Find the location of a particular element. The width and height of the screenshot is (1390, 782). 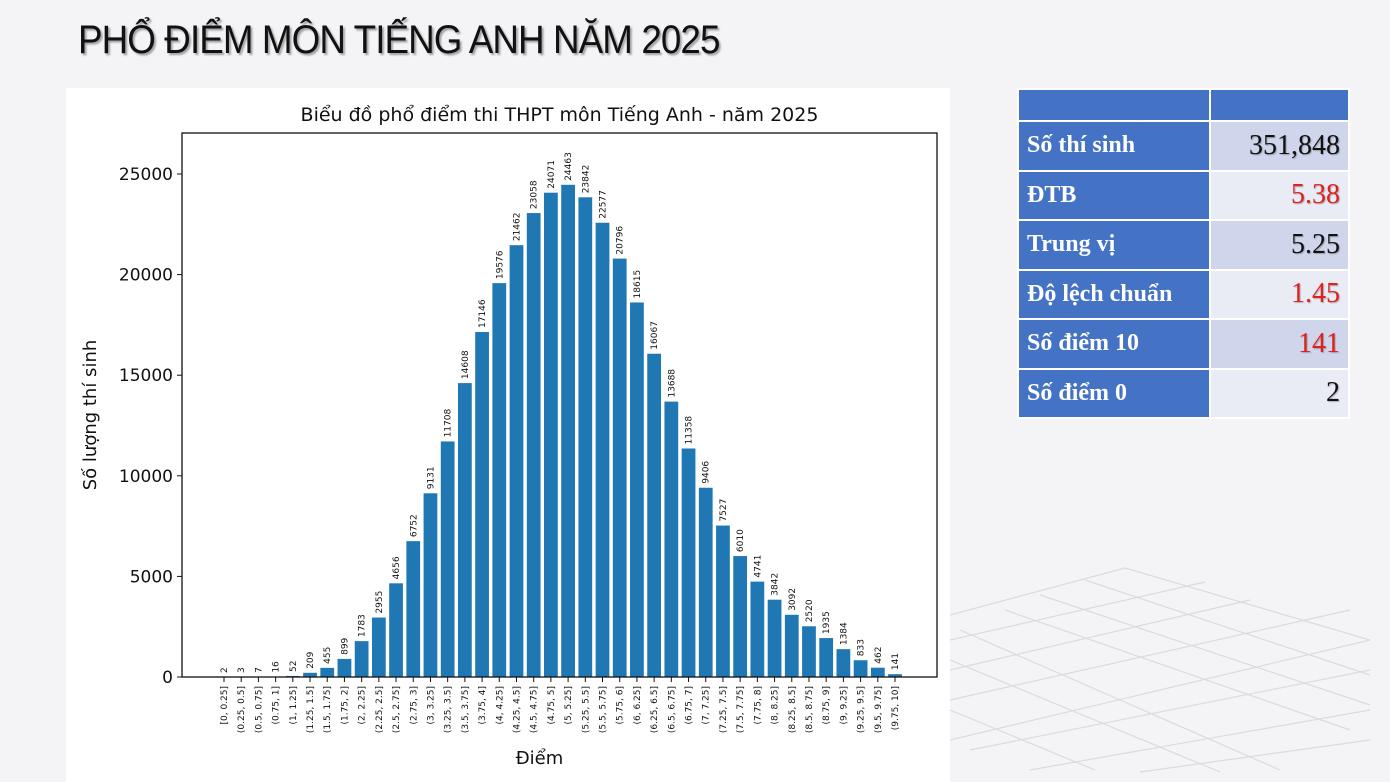

bar-value-label: 11358 is located at coordinates (690, 430).